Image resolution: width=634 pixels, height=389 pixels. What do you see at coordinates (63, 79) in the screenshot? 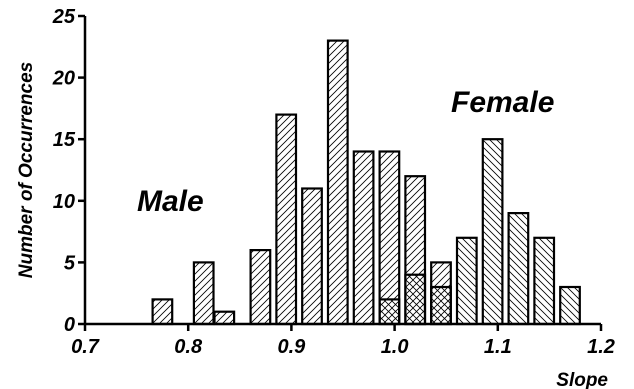
I see `y-tick-label-4: 20` at bounding box center [63, 79].